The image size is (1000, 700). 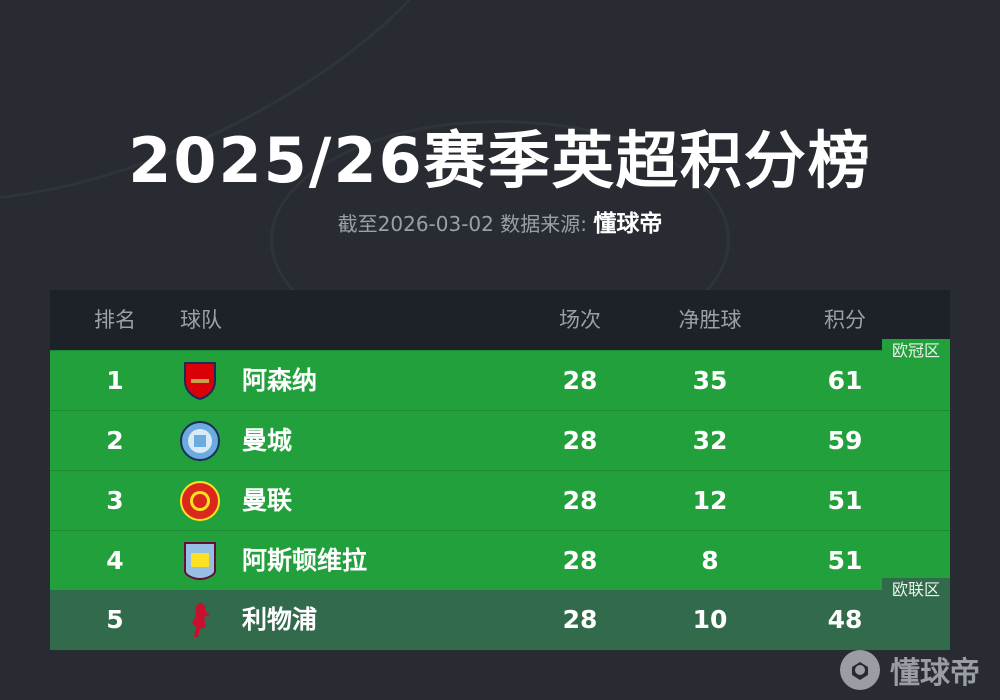 I want to click on table-row: 欧联区 5 利物浦 28 10 48, so click(x=500, y=614).